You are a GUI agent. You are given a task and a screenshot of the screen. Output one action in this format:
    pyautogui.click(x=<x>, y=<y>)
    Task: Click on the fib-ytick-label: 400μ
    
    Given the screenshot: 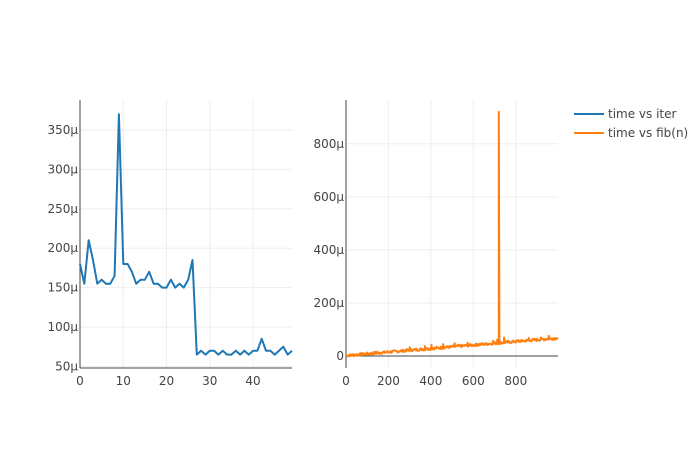 What is the action you would take?
    pyautogui.click(x=328, y=250)
    